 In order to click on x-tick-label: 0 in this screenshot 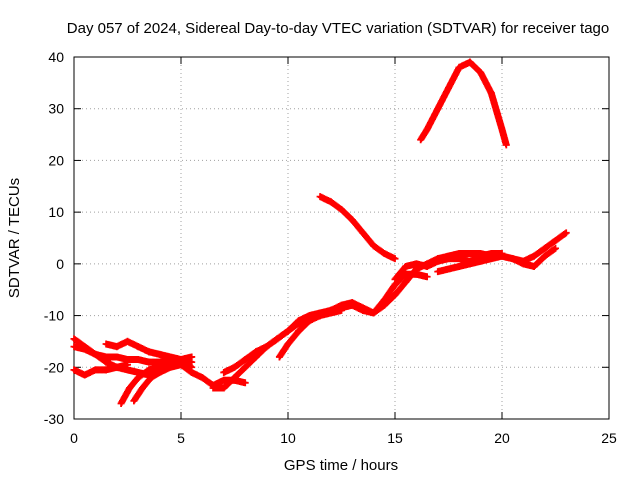, I will do `click(74, 438)`.